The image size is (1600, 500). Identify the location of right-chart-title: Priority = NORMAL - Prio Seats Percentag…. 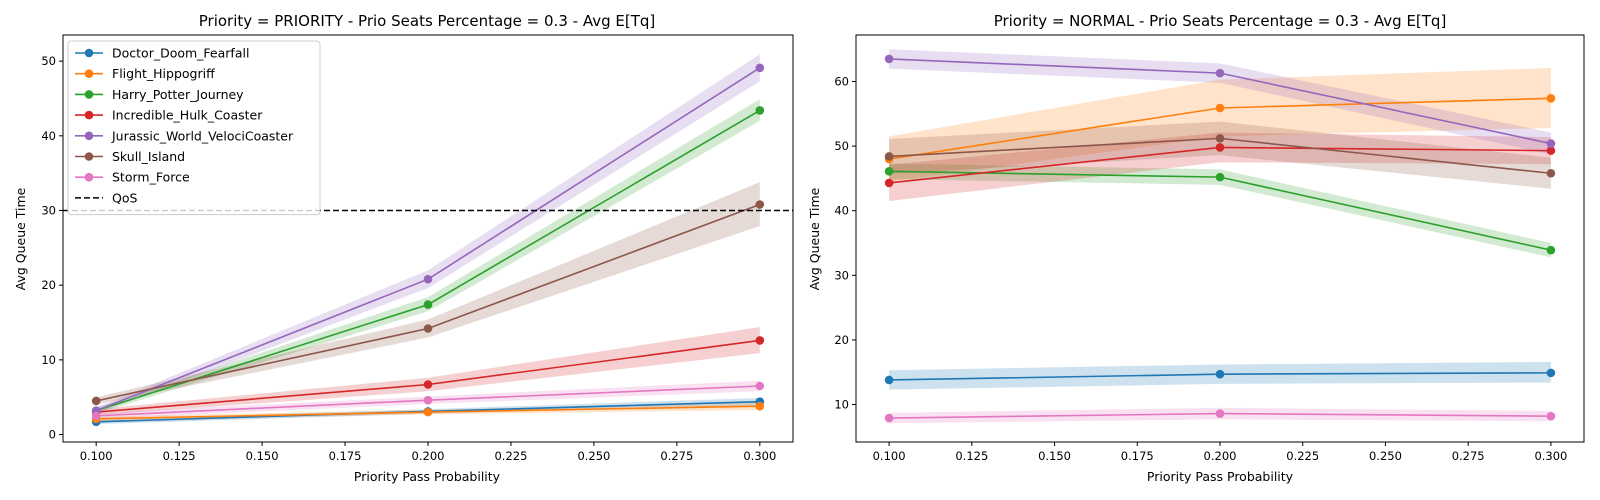
(1220, 21).